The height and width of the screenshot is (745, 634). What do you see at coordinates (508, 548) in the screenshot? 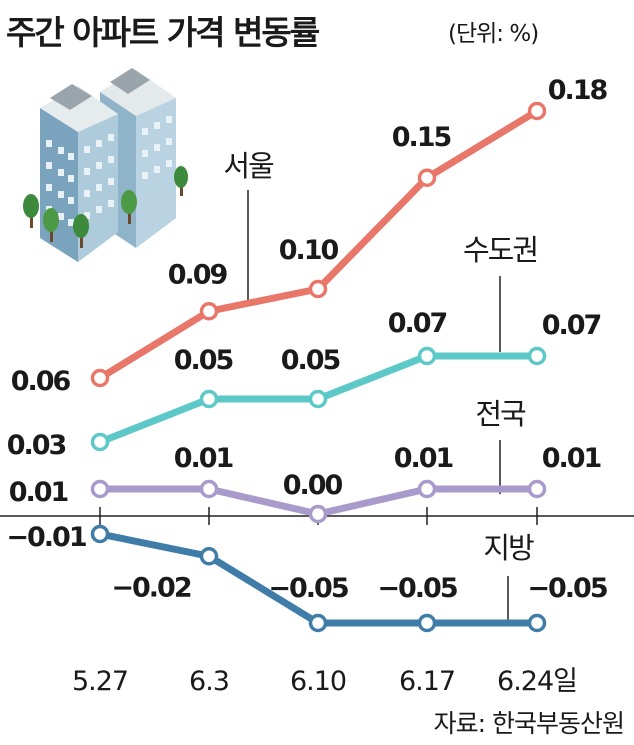
I see `series-name-label: 지방` at bounding box center [508, 548].